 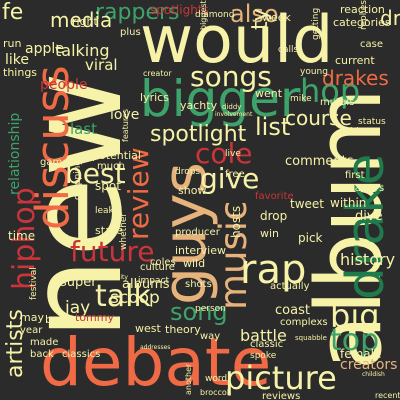 What do you see at coordinates (130, 32) in the screenshot?
I see `word-plus: plus` at bounding box center [130, 32].